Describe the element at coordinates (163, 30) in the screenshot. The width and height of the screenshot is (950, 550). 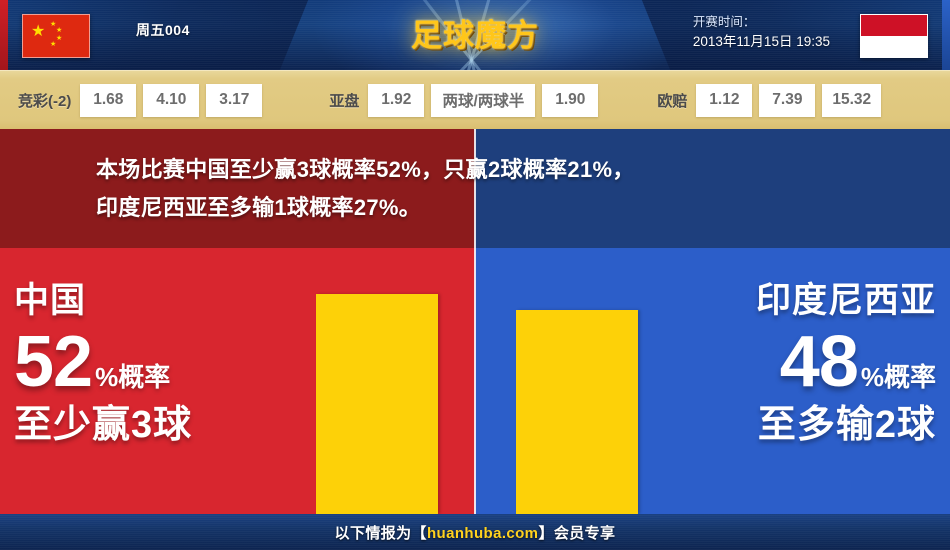
I see `match-number: 周五004` at that location.